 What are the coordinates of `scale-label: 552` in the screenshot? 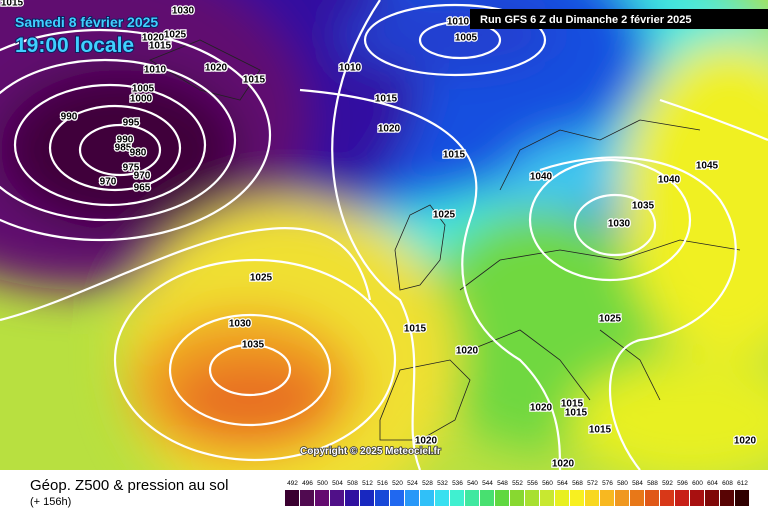 It's located at (517, 483).